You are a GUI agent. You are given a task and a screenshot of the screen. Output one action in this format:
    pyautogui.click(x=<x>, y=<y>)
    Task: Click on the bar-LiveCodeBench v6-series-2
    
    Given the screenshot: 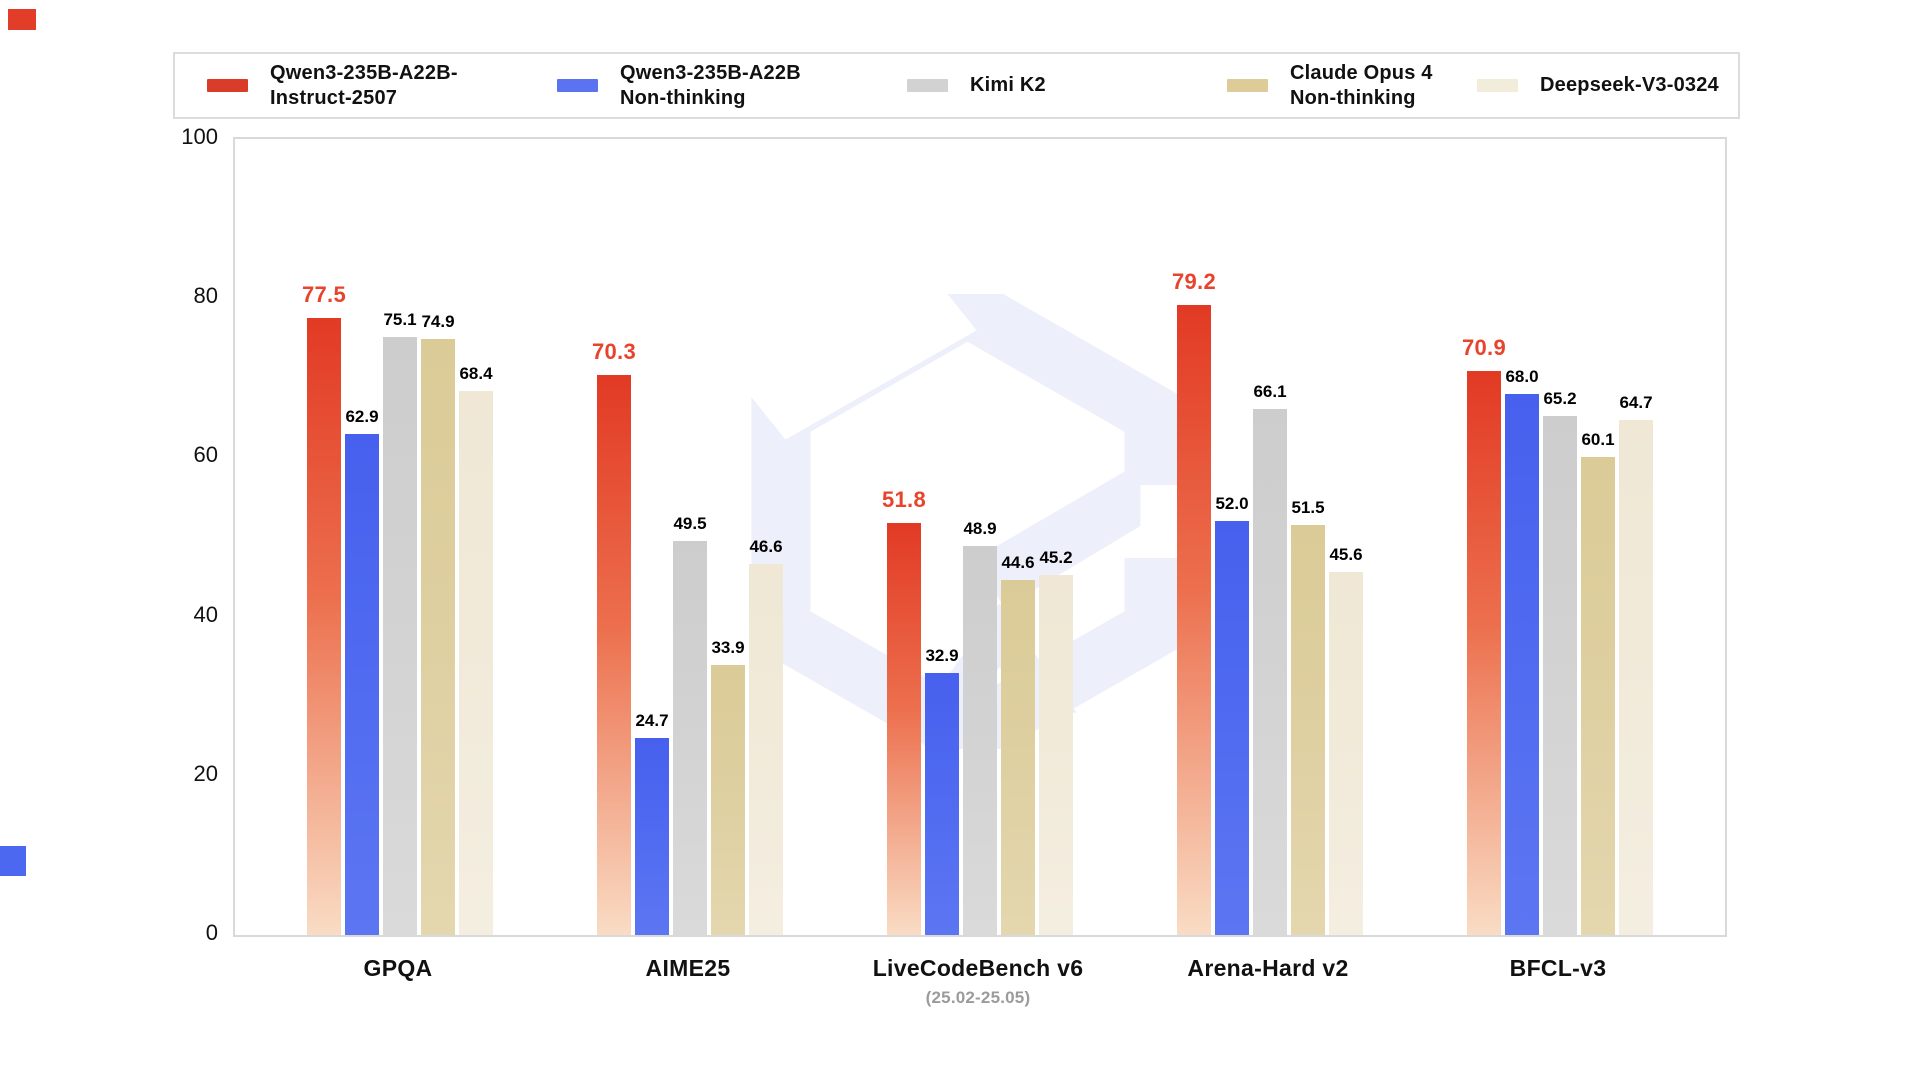 What is the action you would take?
    pyautogui.click(x=980, y=740)
    